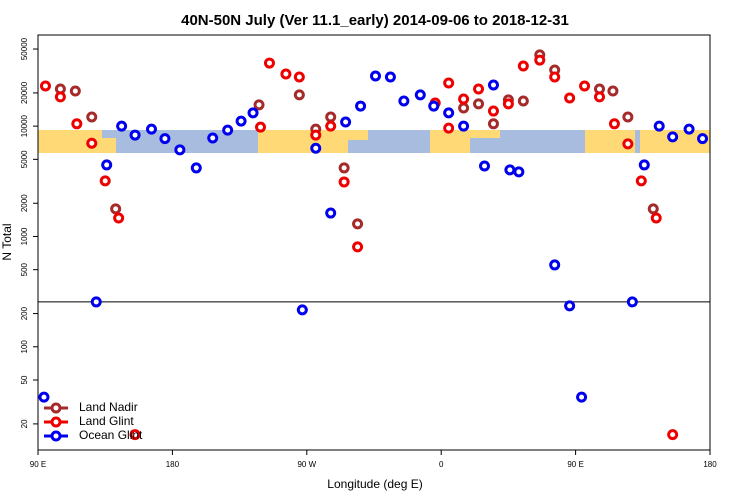 The width and height of the screenshot is (750, 500). What do you see at coordinates (374, 484) in the screenshot?
I see `x-axis-label: Longitude (deg E)` at bounding box center [374, 484].